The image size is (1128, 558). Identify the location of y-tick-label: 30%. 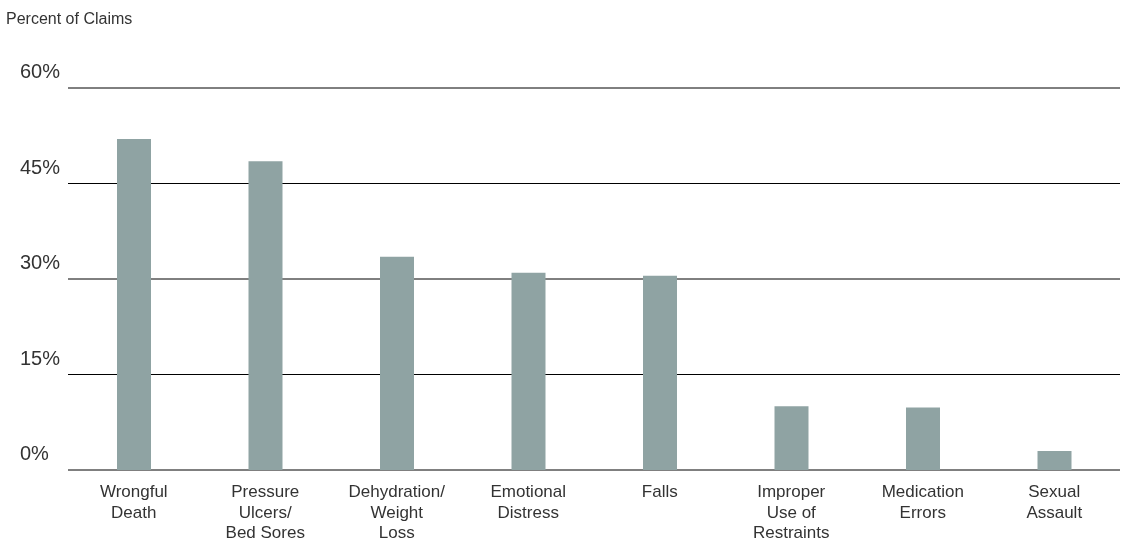
(40, 262).